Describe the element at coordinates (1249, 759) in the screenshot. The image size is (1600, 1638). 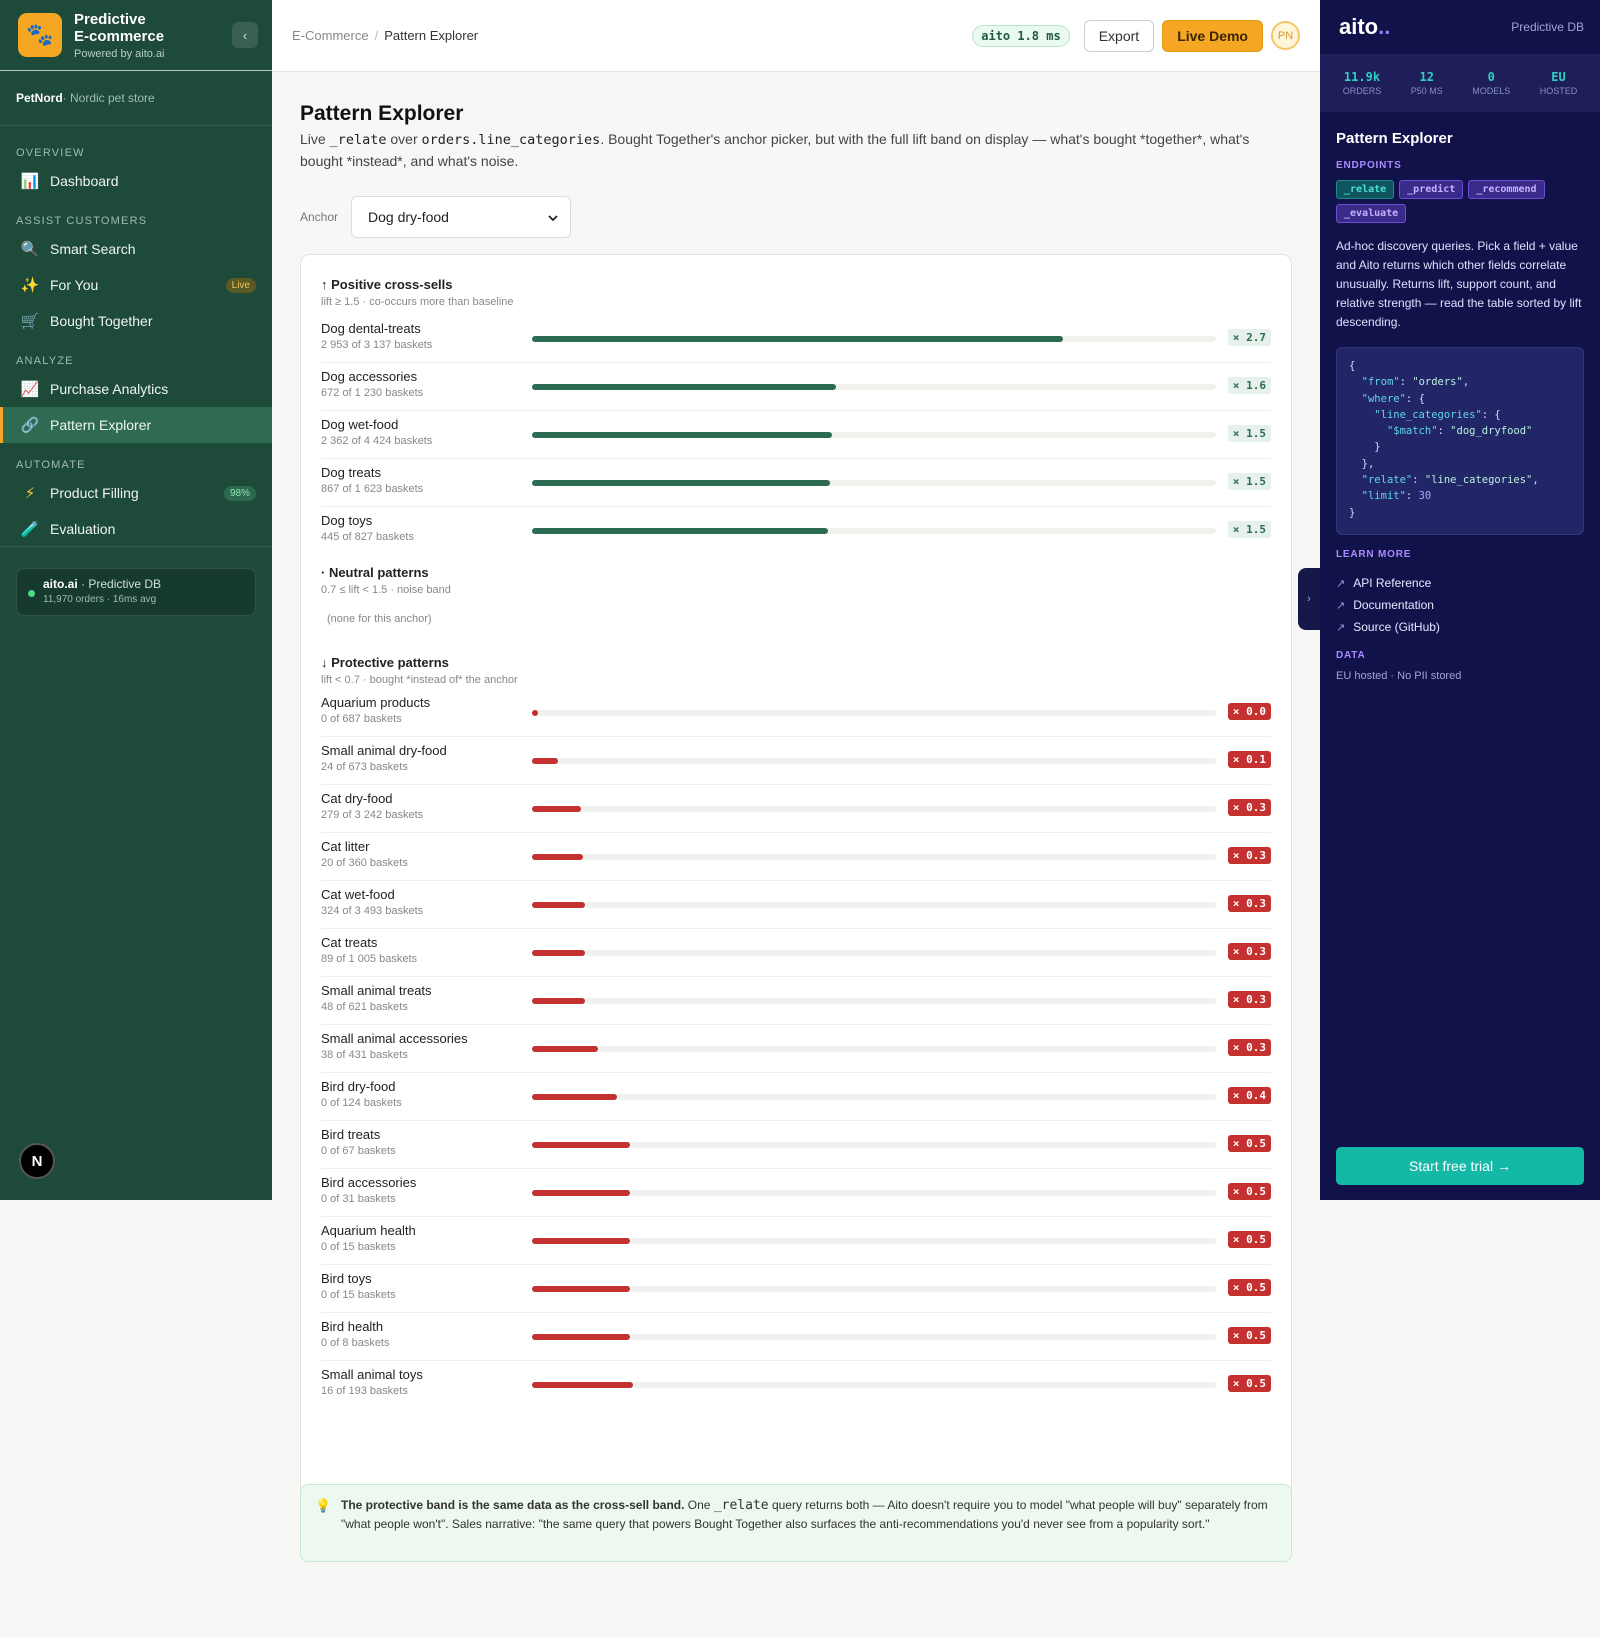
I see `lift-badge: × 0.1` at that location.